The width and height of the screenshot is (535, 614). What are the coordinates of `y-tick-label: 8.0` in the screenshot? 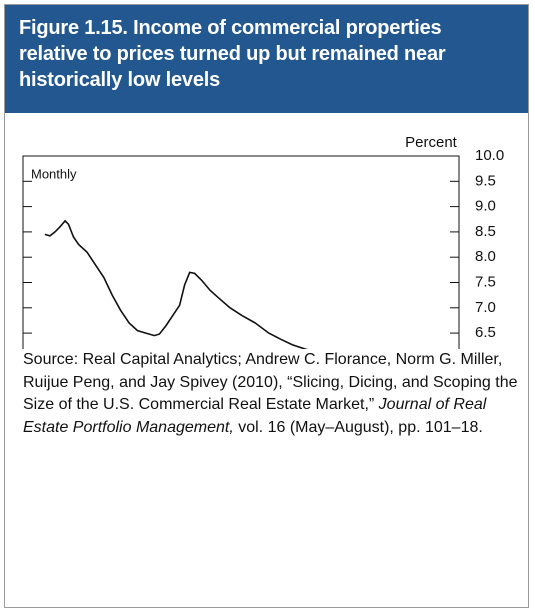 It's located at (485, 256).